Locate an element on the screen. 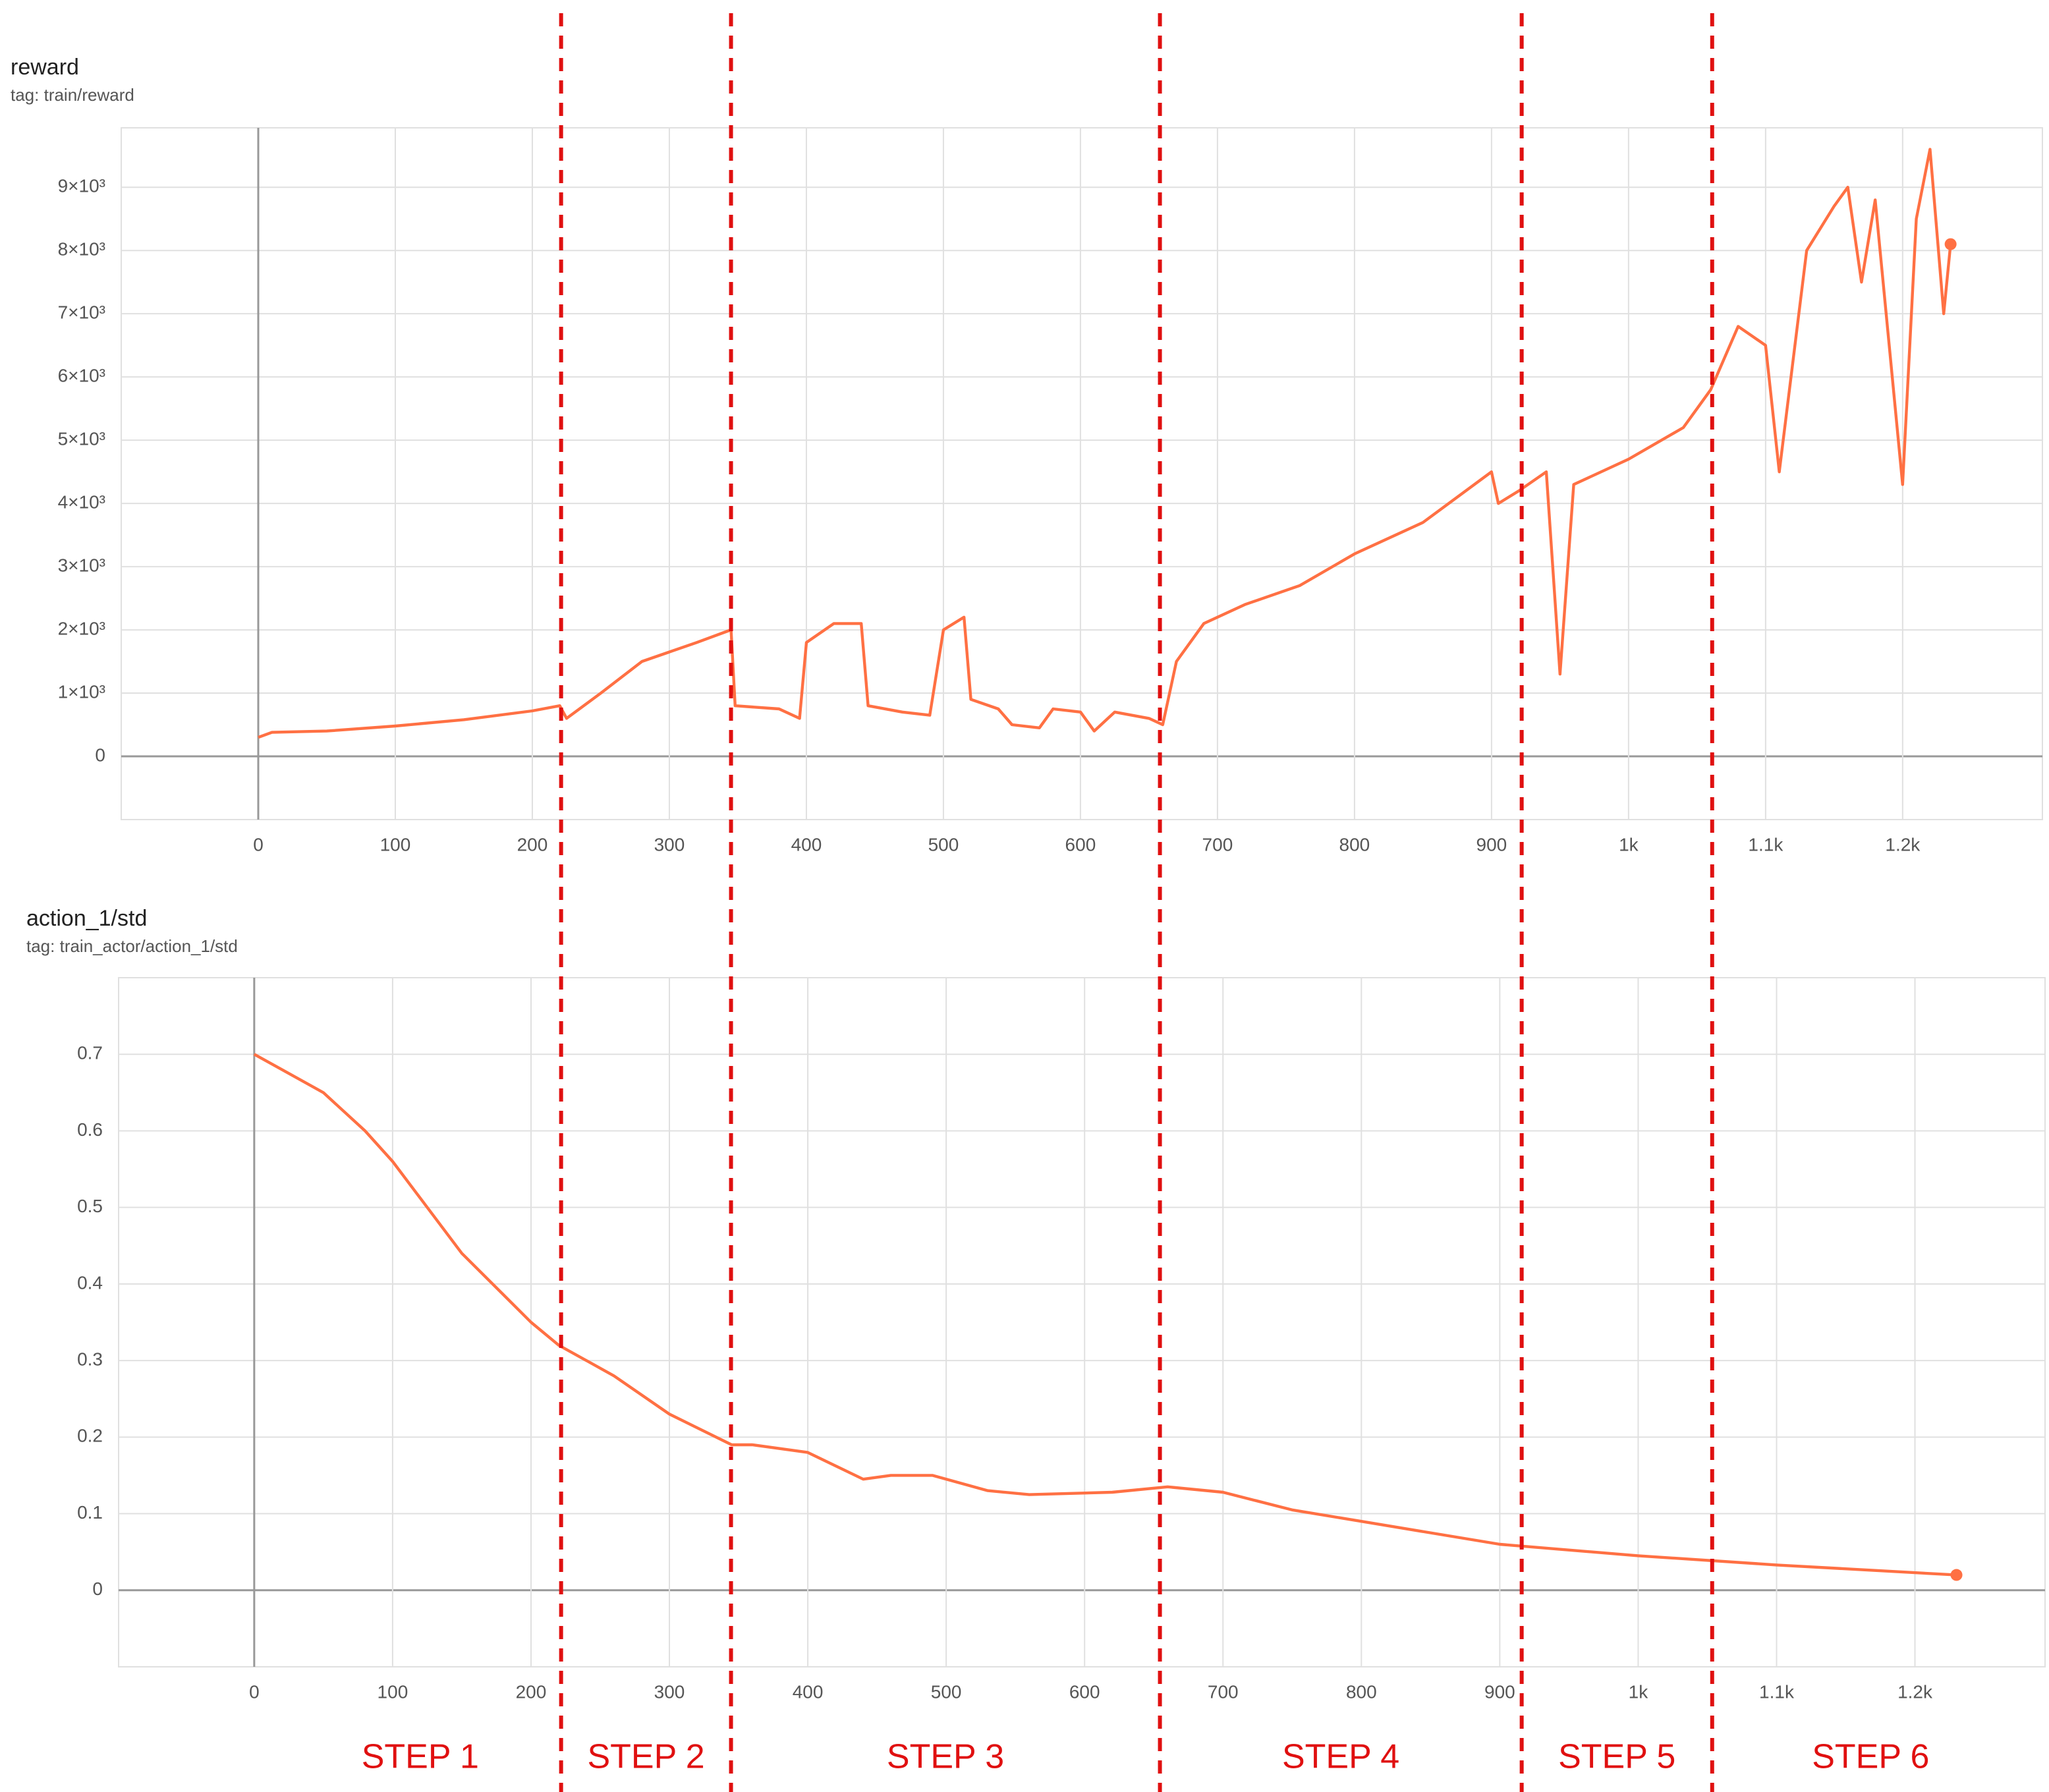 This screenshot has height=1792, width=2049. y-tick-label: 8×10³ is located at coordinates (81, 249).